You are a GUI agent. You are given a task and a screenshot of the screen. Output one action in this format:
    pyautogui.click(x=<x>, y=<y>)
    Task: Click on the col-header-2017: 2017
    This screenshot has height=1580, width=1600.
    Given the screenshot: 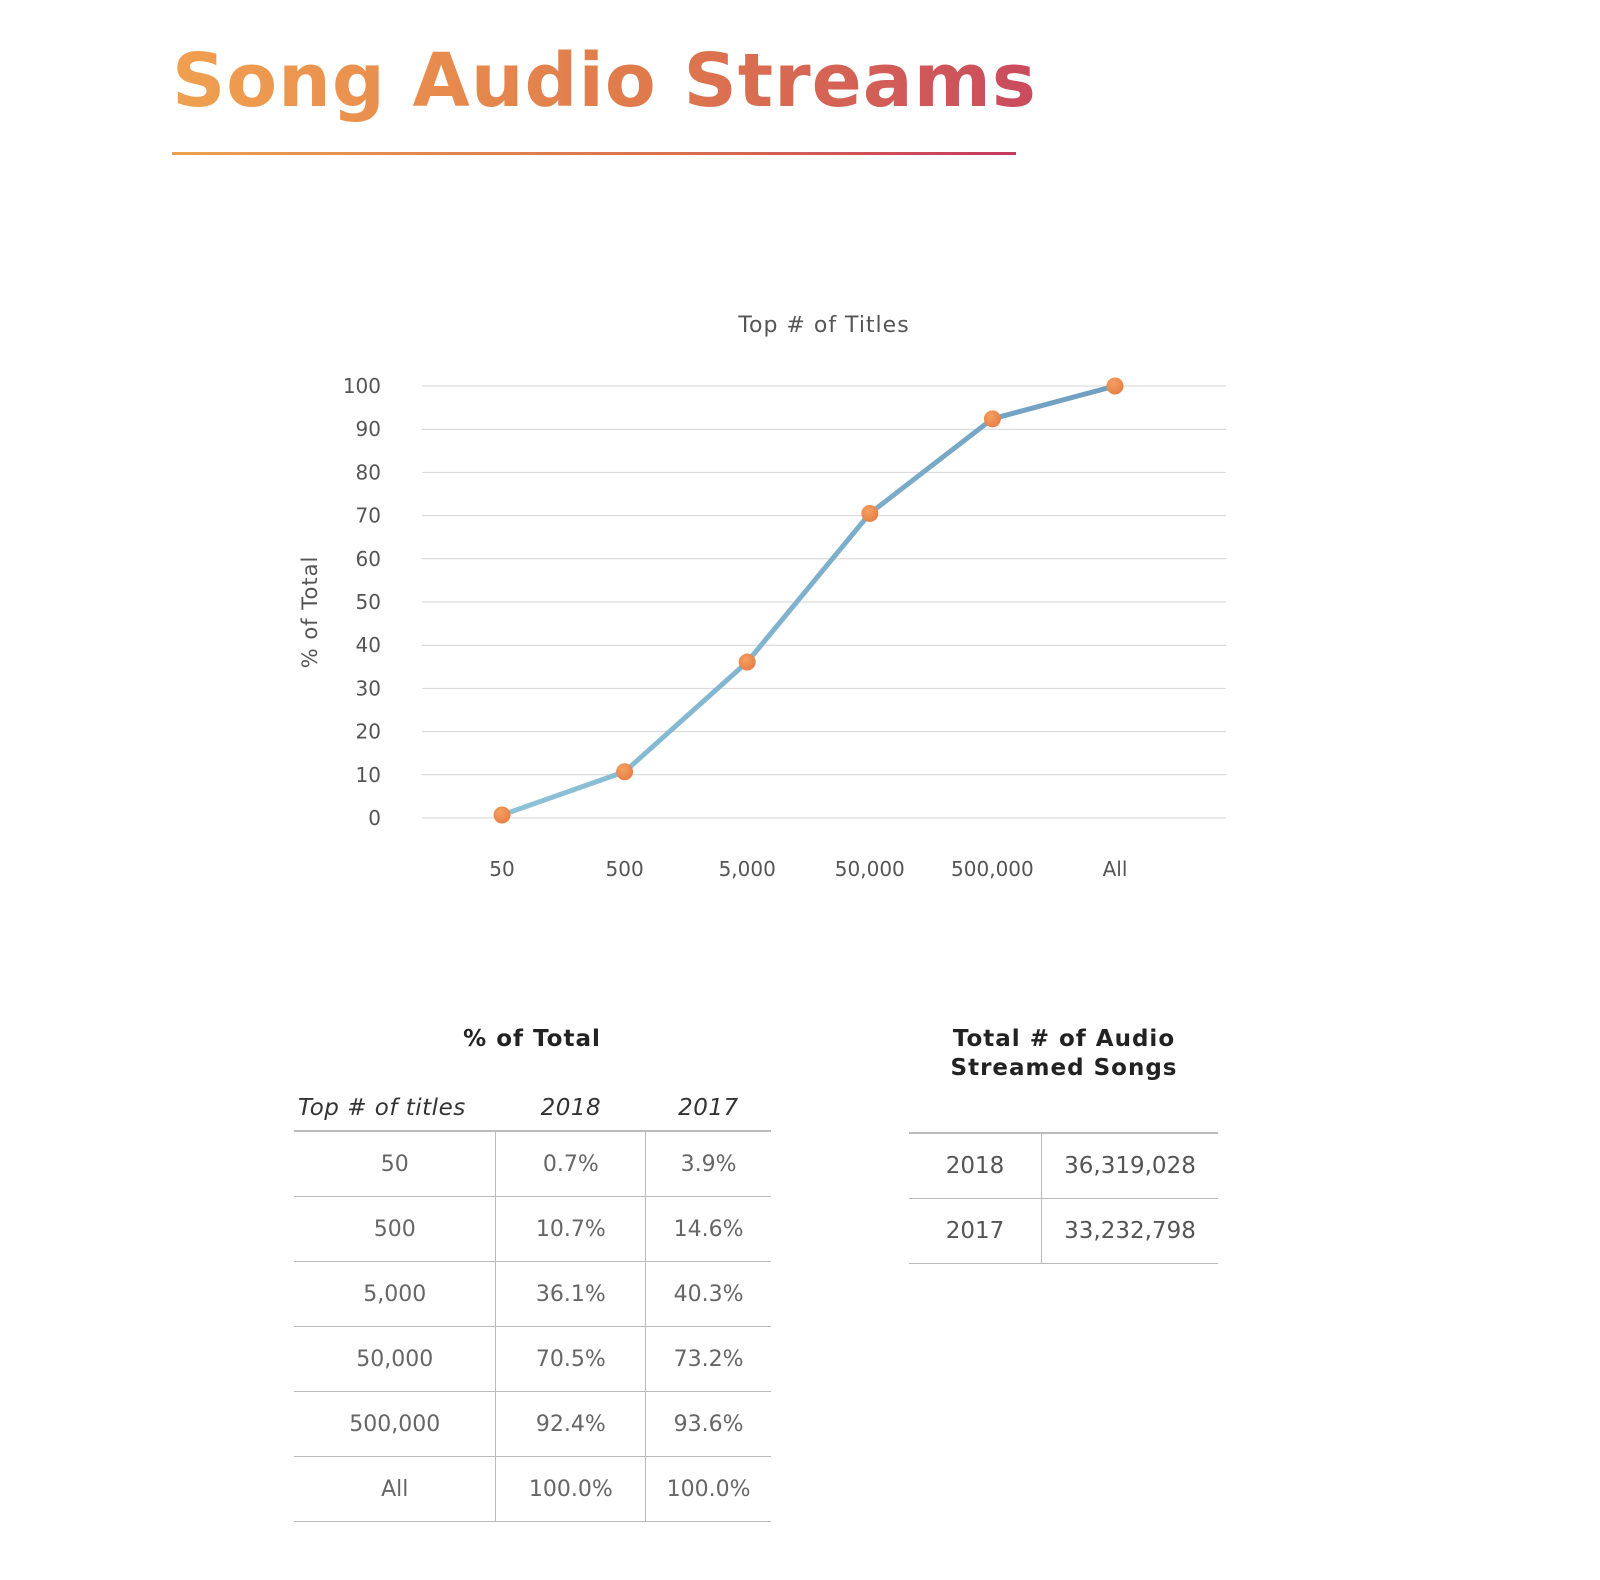 What is the action you would take?
    pyautogui.click(x=708, y=1109)
    